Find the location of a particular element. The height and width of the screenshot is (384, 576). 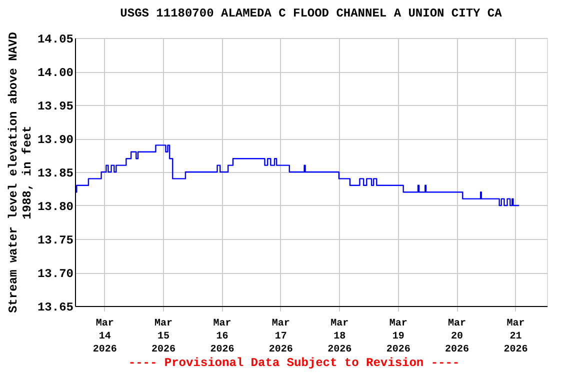

y-tick-label: 13.65 is located at coordinates (55, 307).